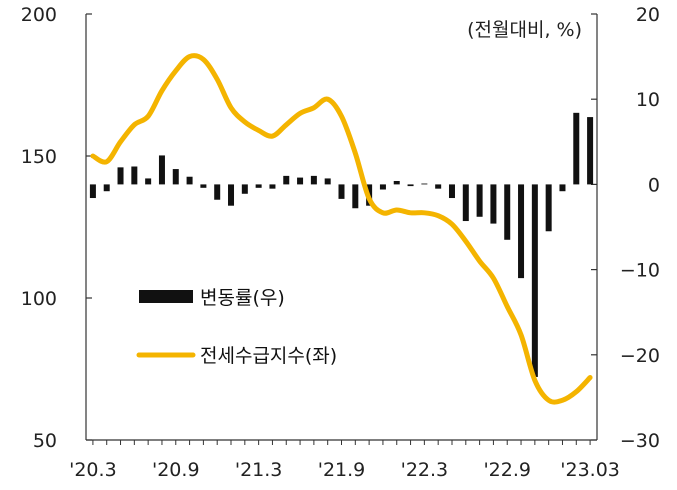 The image size is (677, 490). What do you see at coordinates (56, 228) in the screenshot?
I see `left-axis: 50 100 150 200` at bounding box center [56, 228].